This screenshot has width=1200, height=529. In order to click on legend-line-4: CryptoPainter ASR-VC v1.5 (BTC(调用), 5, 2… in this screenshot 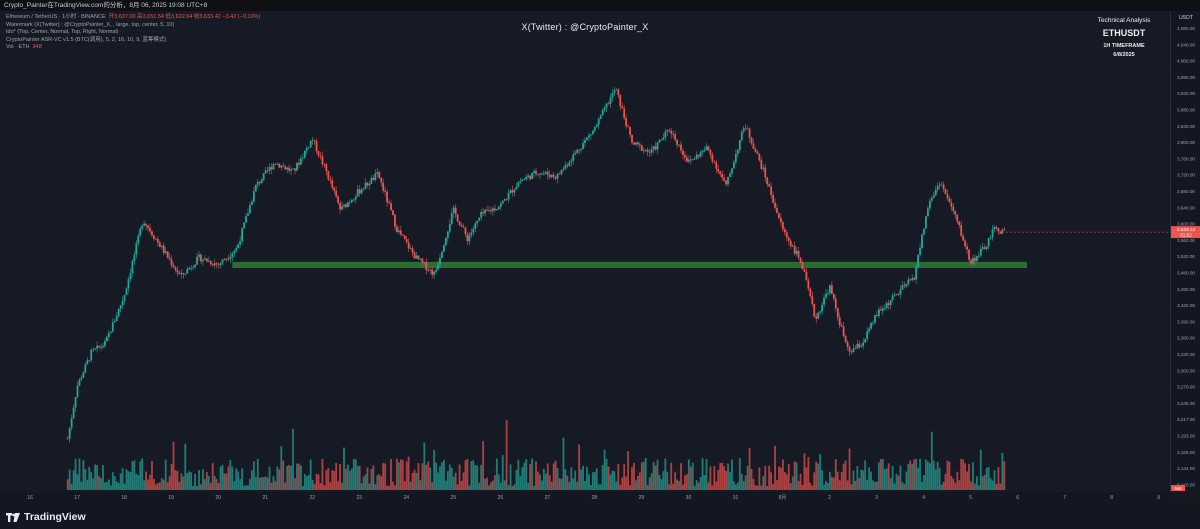, I will do `click(86, 39)`.